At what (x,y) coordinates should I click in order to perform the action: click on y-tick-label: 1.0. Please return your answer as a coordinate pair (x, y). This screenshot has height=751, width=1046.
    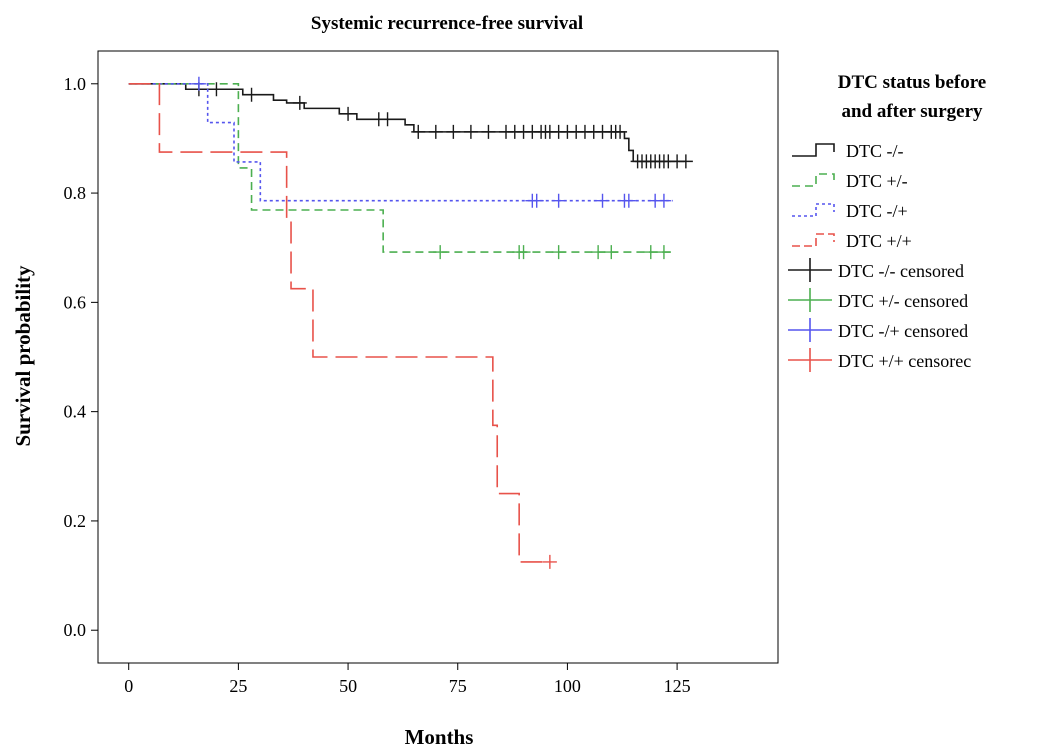
    Looking at the image, I should click on (75, 84).